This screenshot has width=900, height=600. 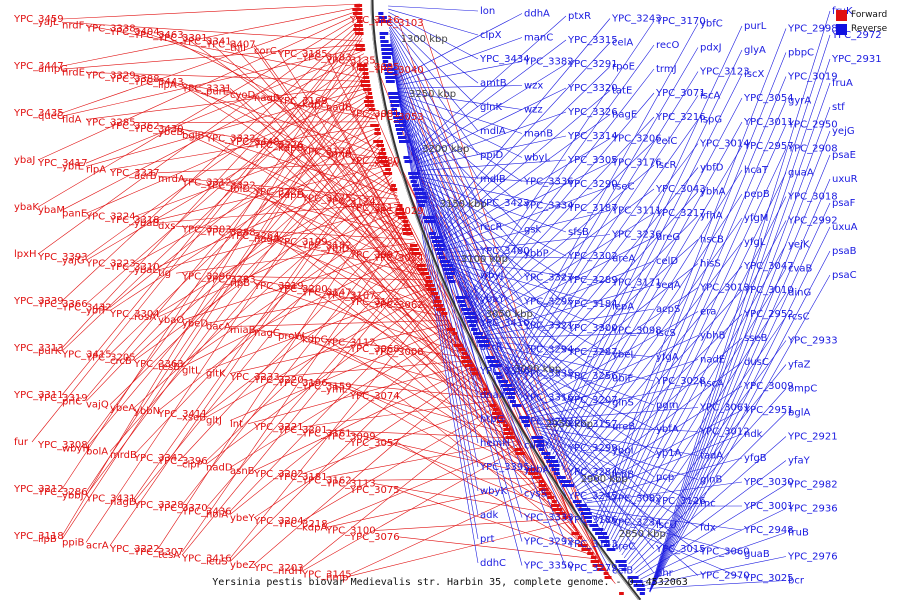 What do you see at coordinates (812, 221) in the screenshot?
I see `feature-label-reverse: YPC_2992` at bounding box center [812, 221].